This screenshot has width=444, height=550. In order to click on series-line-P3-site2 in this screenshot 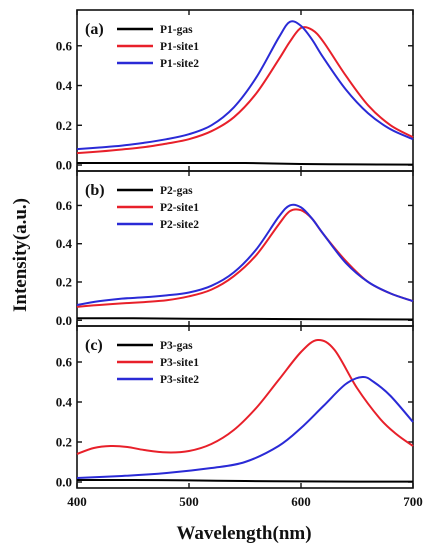, I will do `click(245, 427)`.